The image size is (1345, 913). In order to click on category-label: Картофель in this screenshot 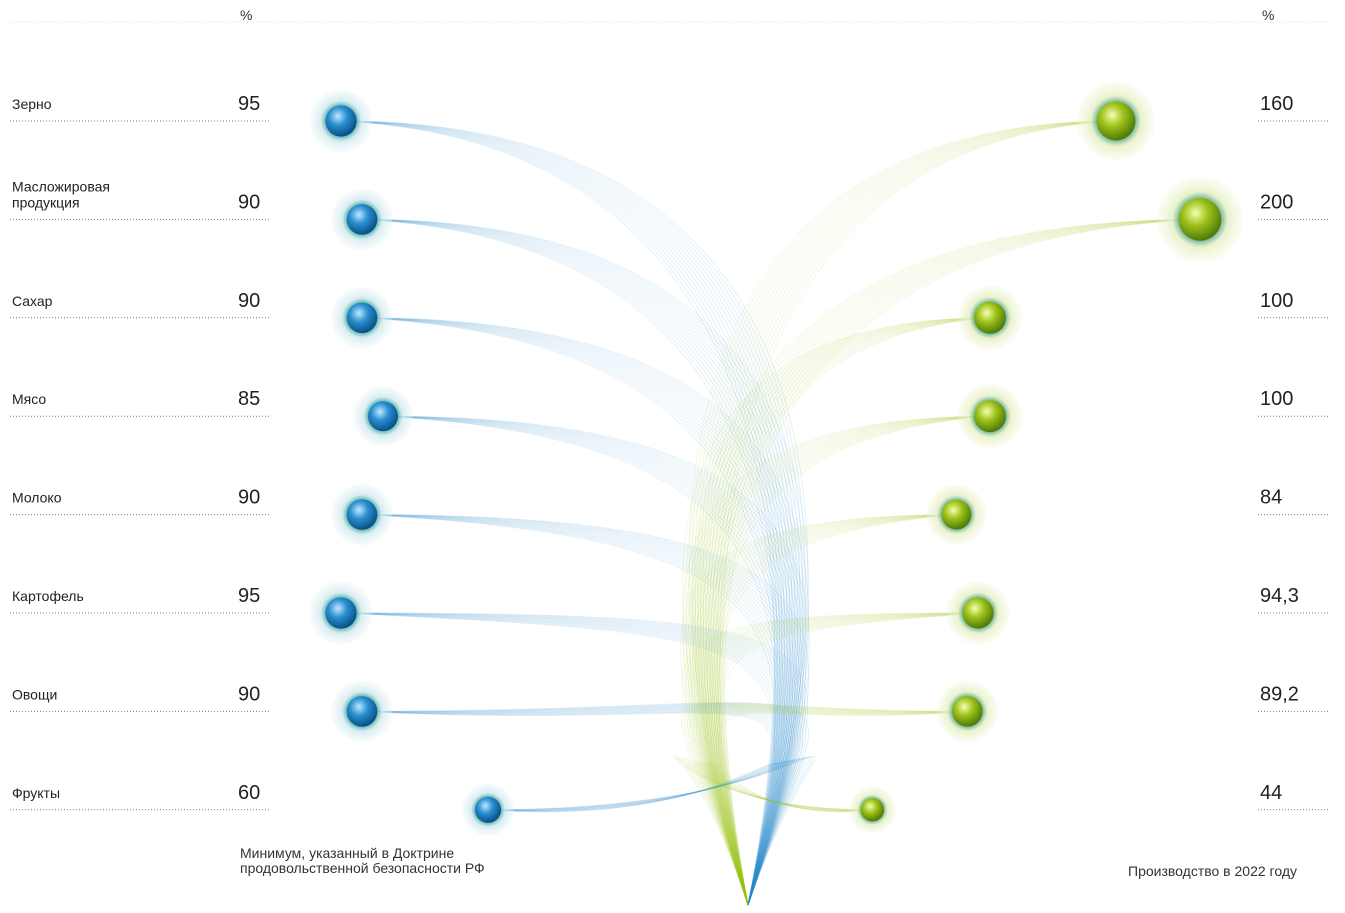, I will do `click(48, 596)`.